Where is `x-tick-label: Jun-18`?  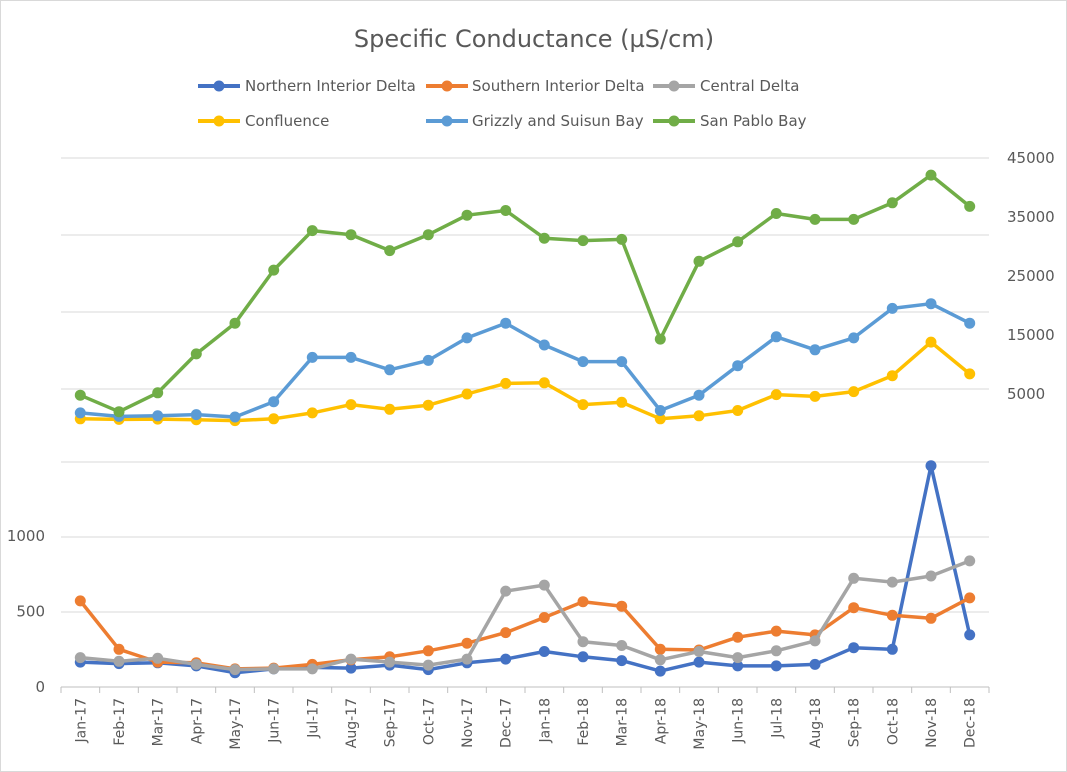 x-tick-label: Jun-18 is located at coordinates (739, 721).